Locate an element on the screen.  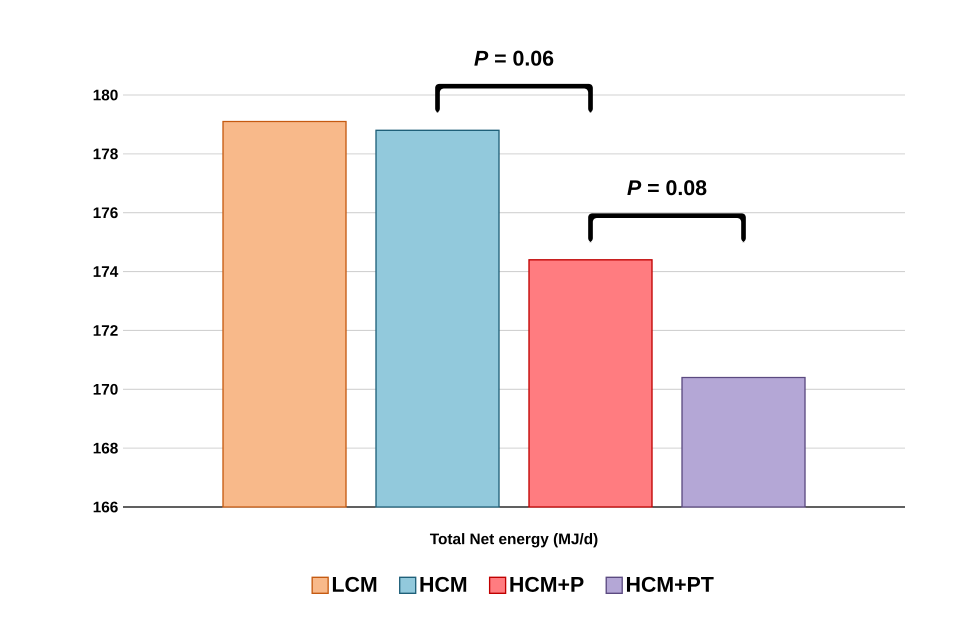
y-tick-label: 166 is located at coordinates (106, 507).